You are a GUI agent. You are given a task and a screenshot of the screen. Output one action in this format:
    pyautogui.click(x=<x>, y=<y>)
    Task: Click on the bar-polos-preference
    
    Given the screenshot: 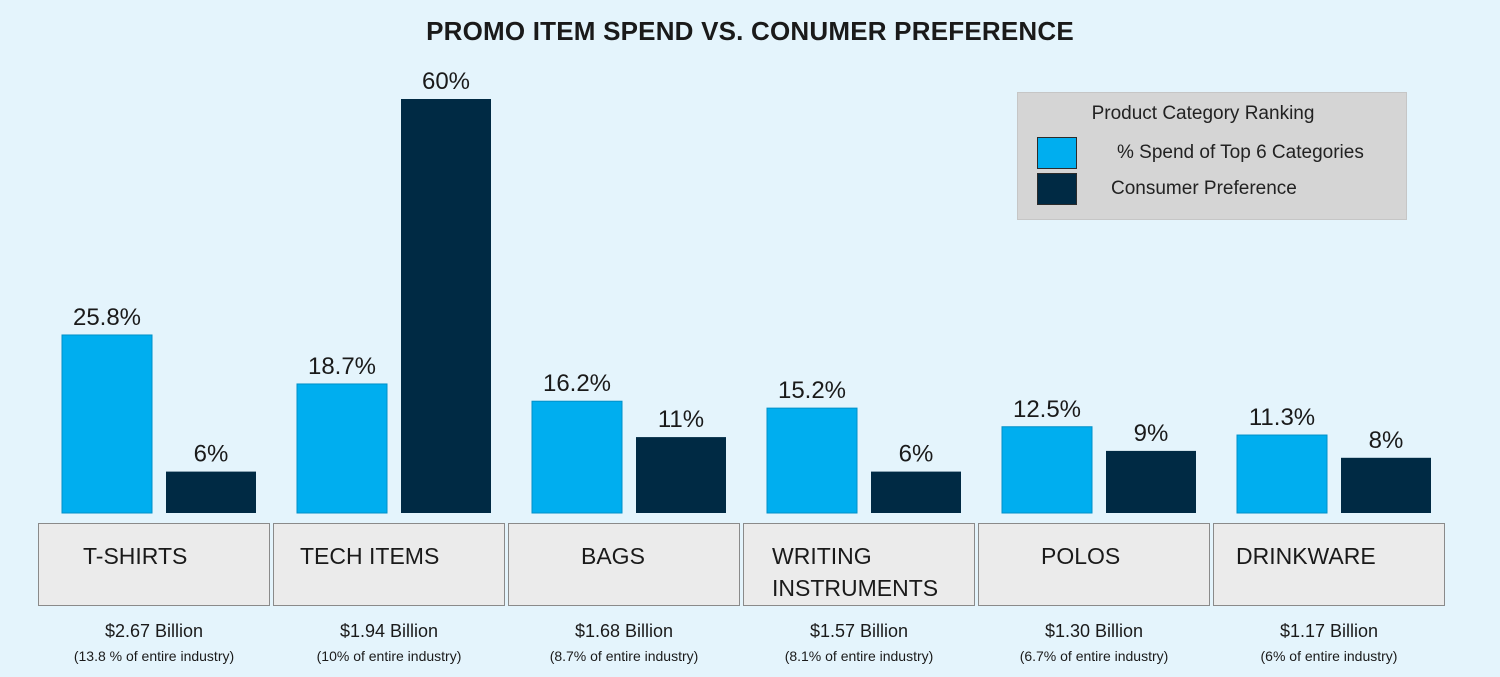 What is the action you would take?
    pyautogui.click(x=1151, y=481)
    